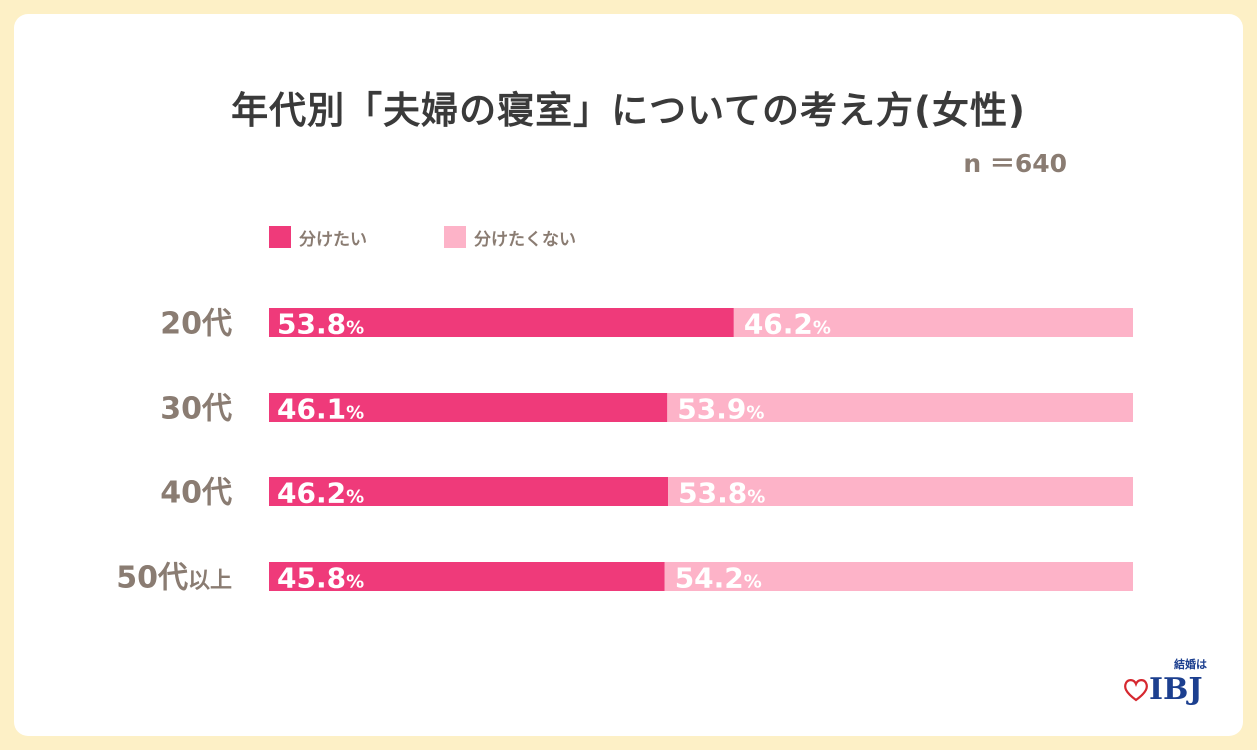  What do you see at coordinates (320, 409) in the screenshot?
I see `data-label: 46.1%` at bounding box center [320, 409].